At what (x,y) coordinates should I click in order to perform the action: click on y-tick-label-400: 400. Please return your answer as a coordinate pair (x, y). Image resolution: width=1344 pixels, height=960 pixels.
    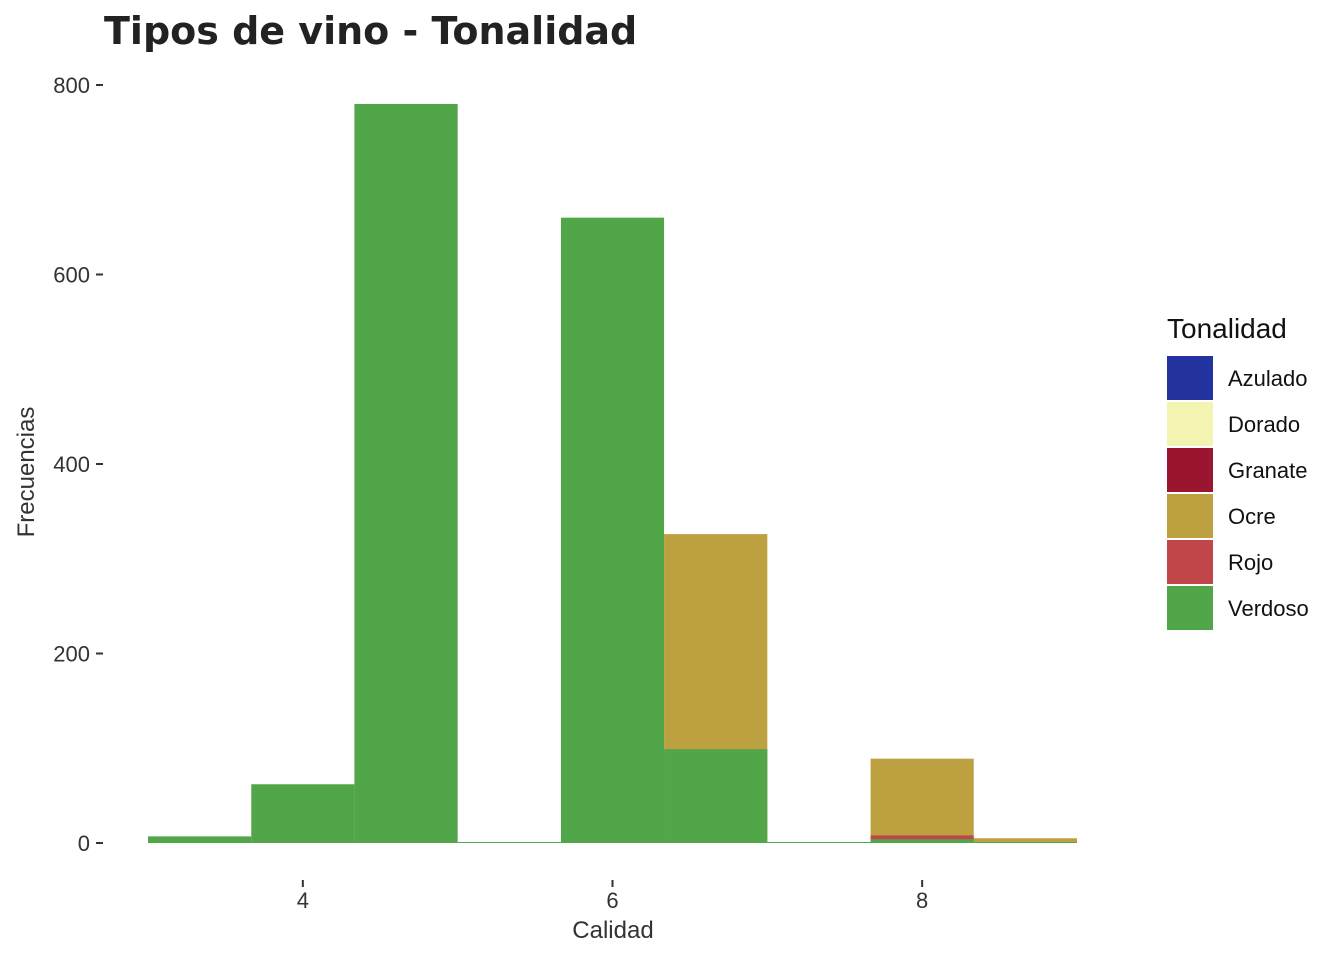
    Looking at the image, I should click on (71, 464).